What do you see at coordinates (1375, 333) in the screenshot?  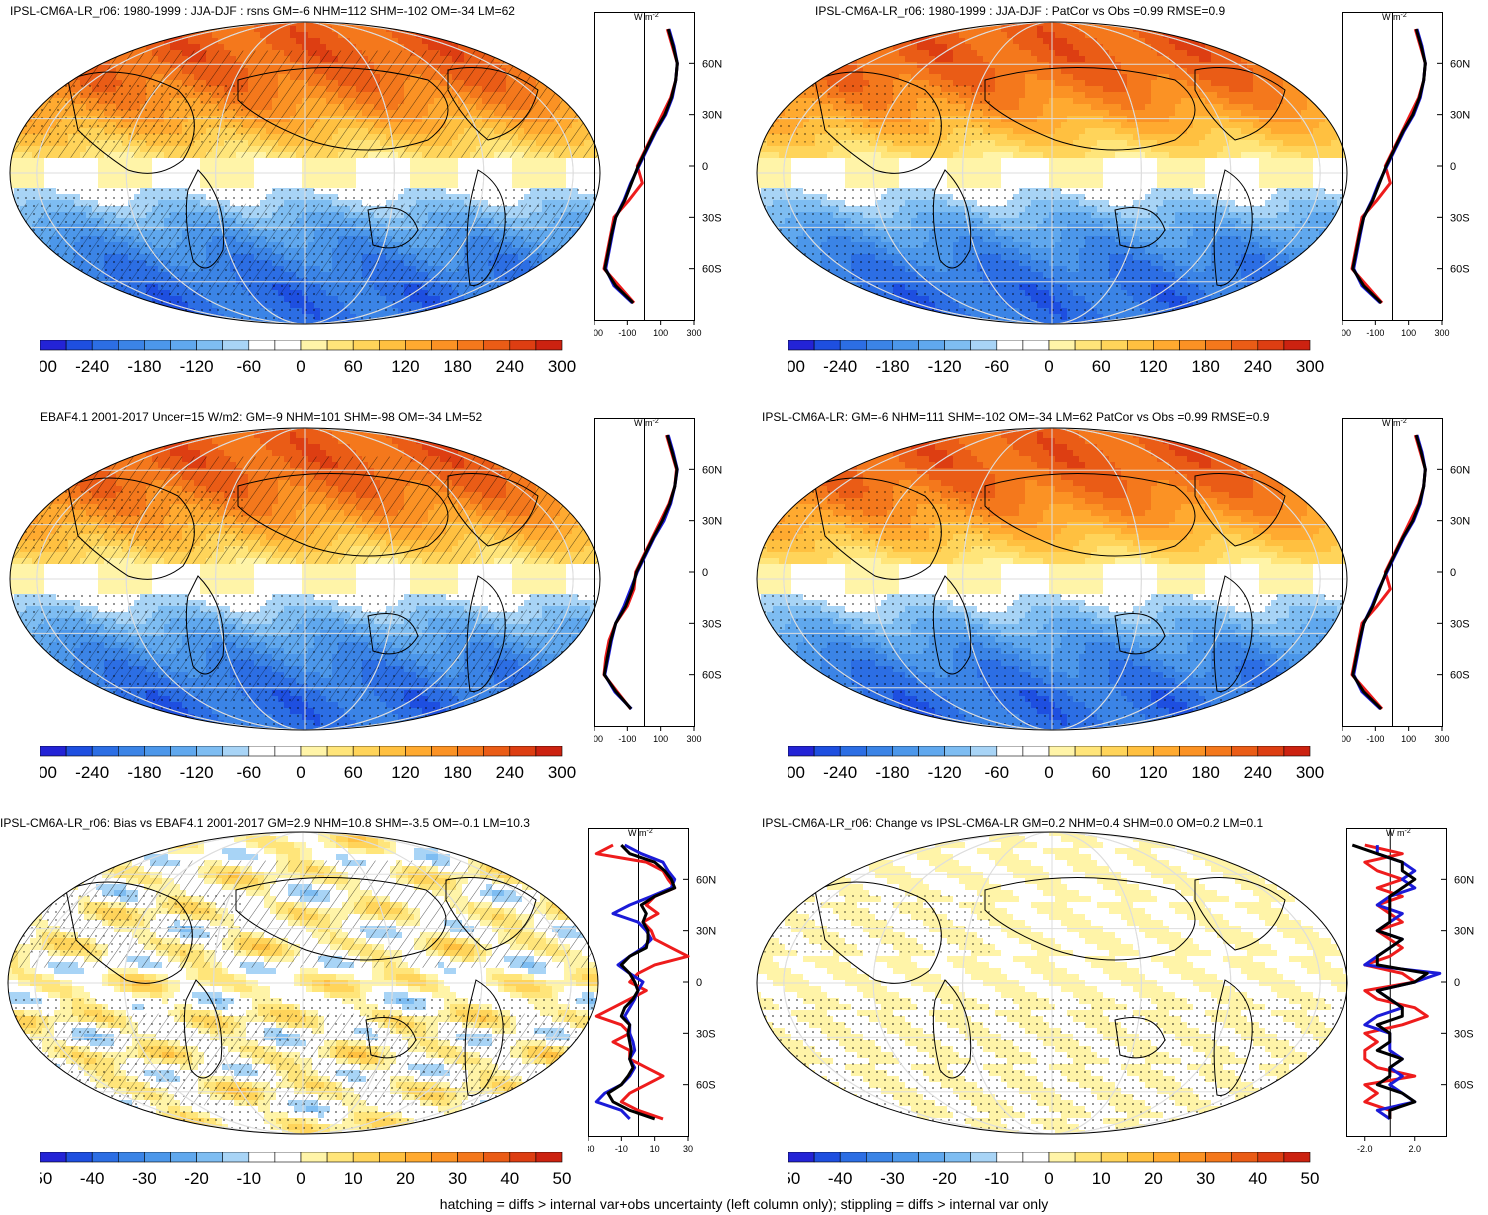 I see `profile-x-tick-label: -100` at bounding box center [1375, 333].